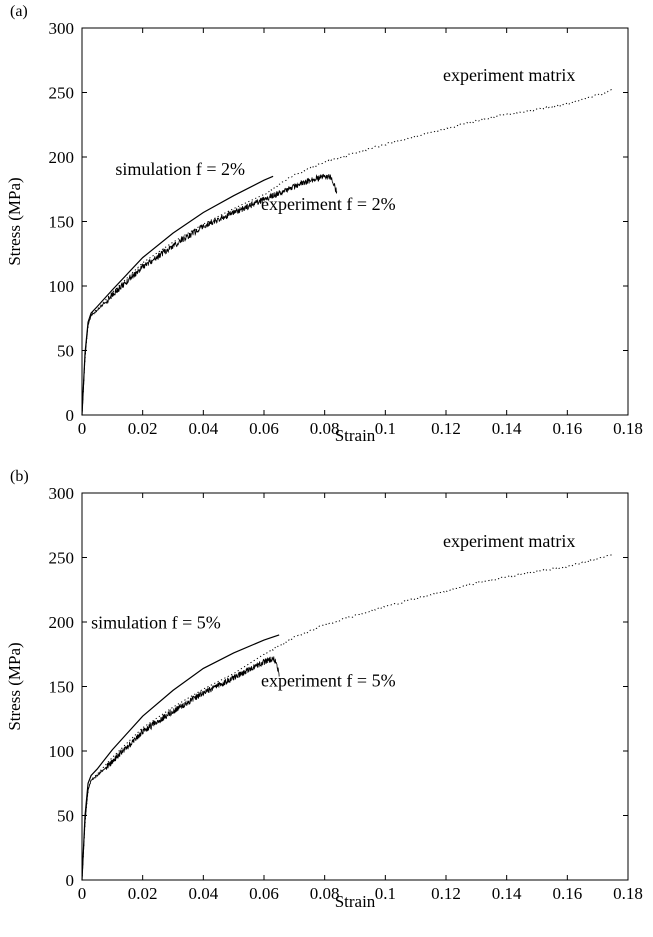 This screenshot has width=653, height=937. Describe the element at coordinates (19, 11) in the screenshot. I see `panel-label: (a)` at that location.